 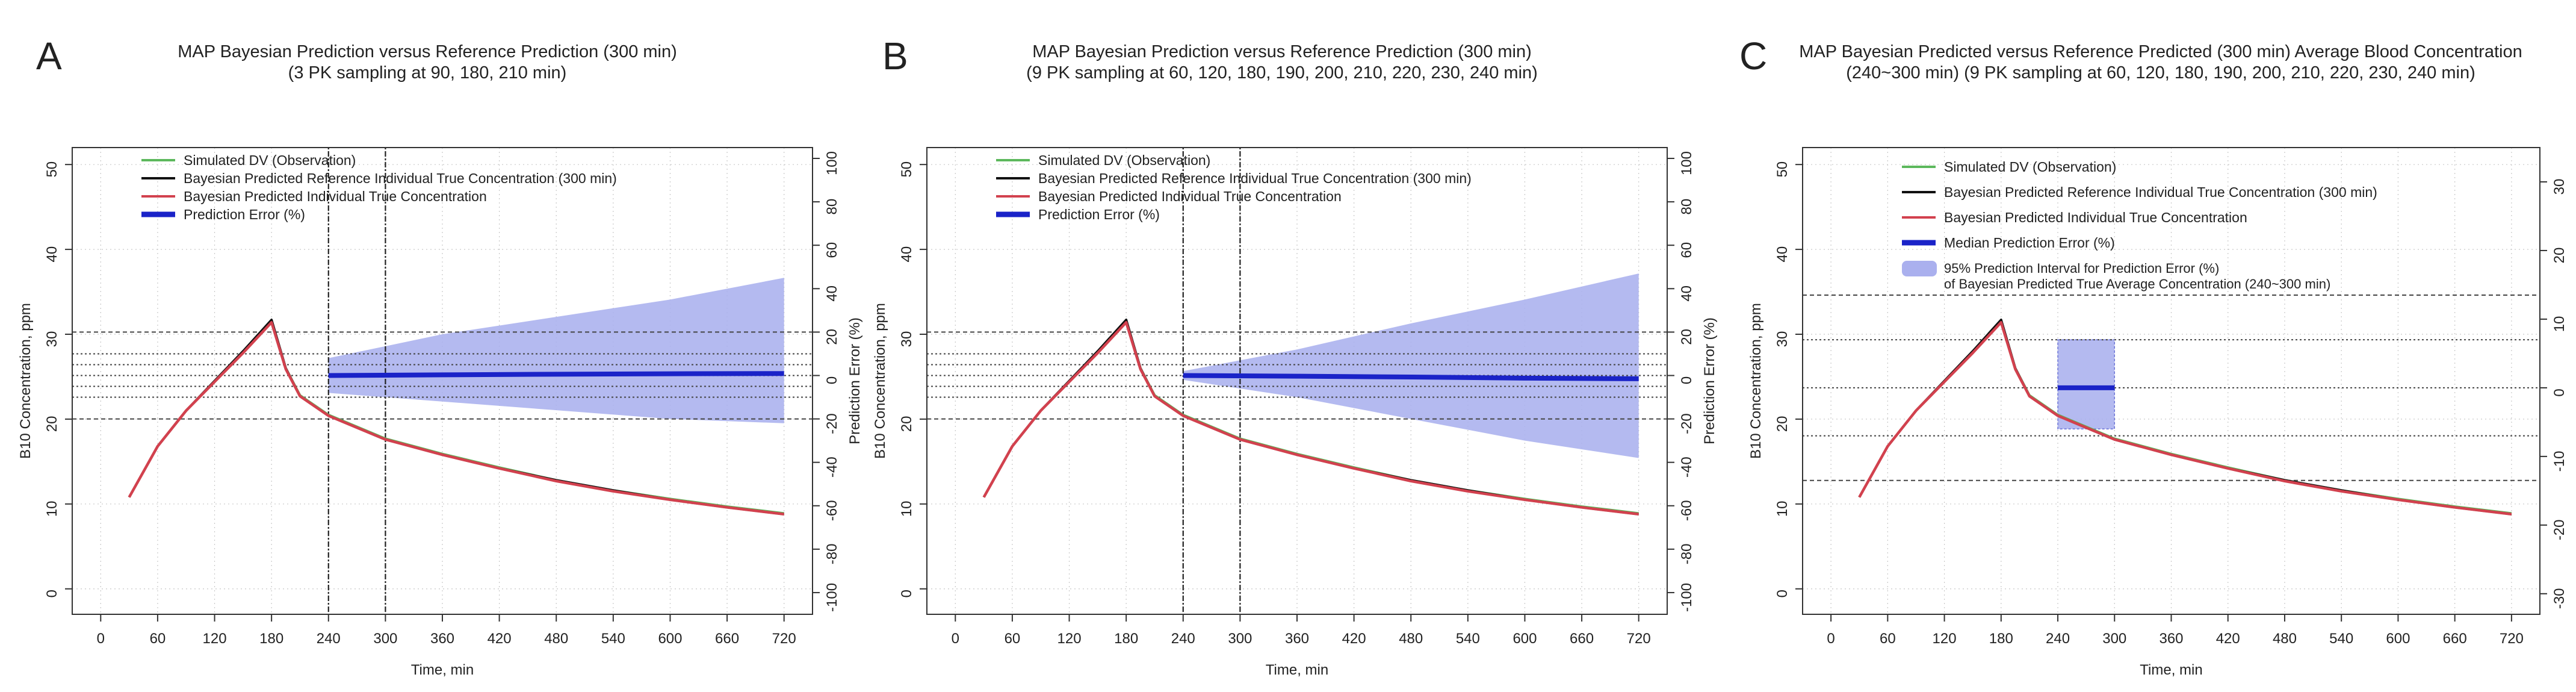 What do you see at coordinates (2559, 598) in the screenshot?
I see `y2-tick-label: -30` at bounding box center [2559, 598].